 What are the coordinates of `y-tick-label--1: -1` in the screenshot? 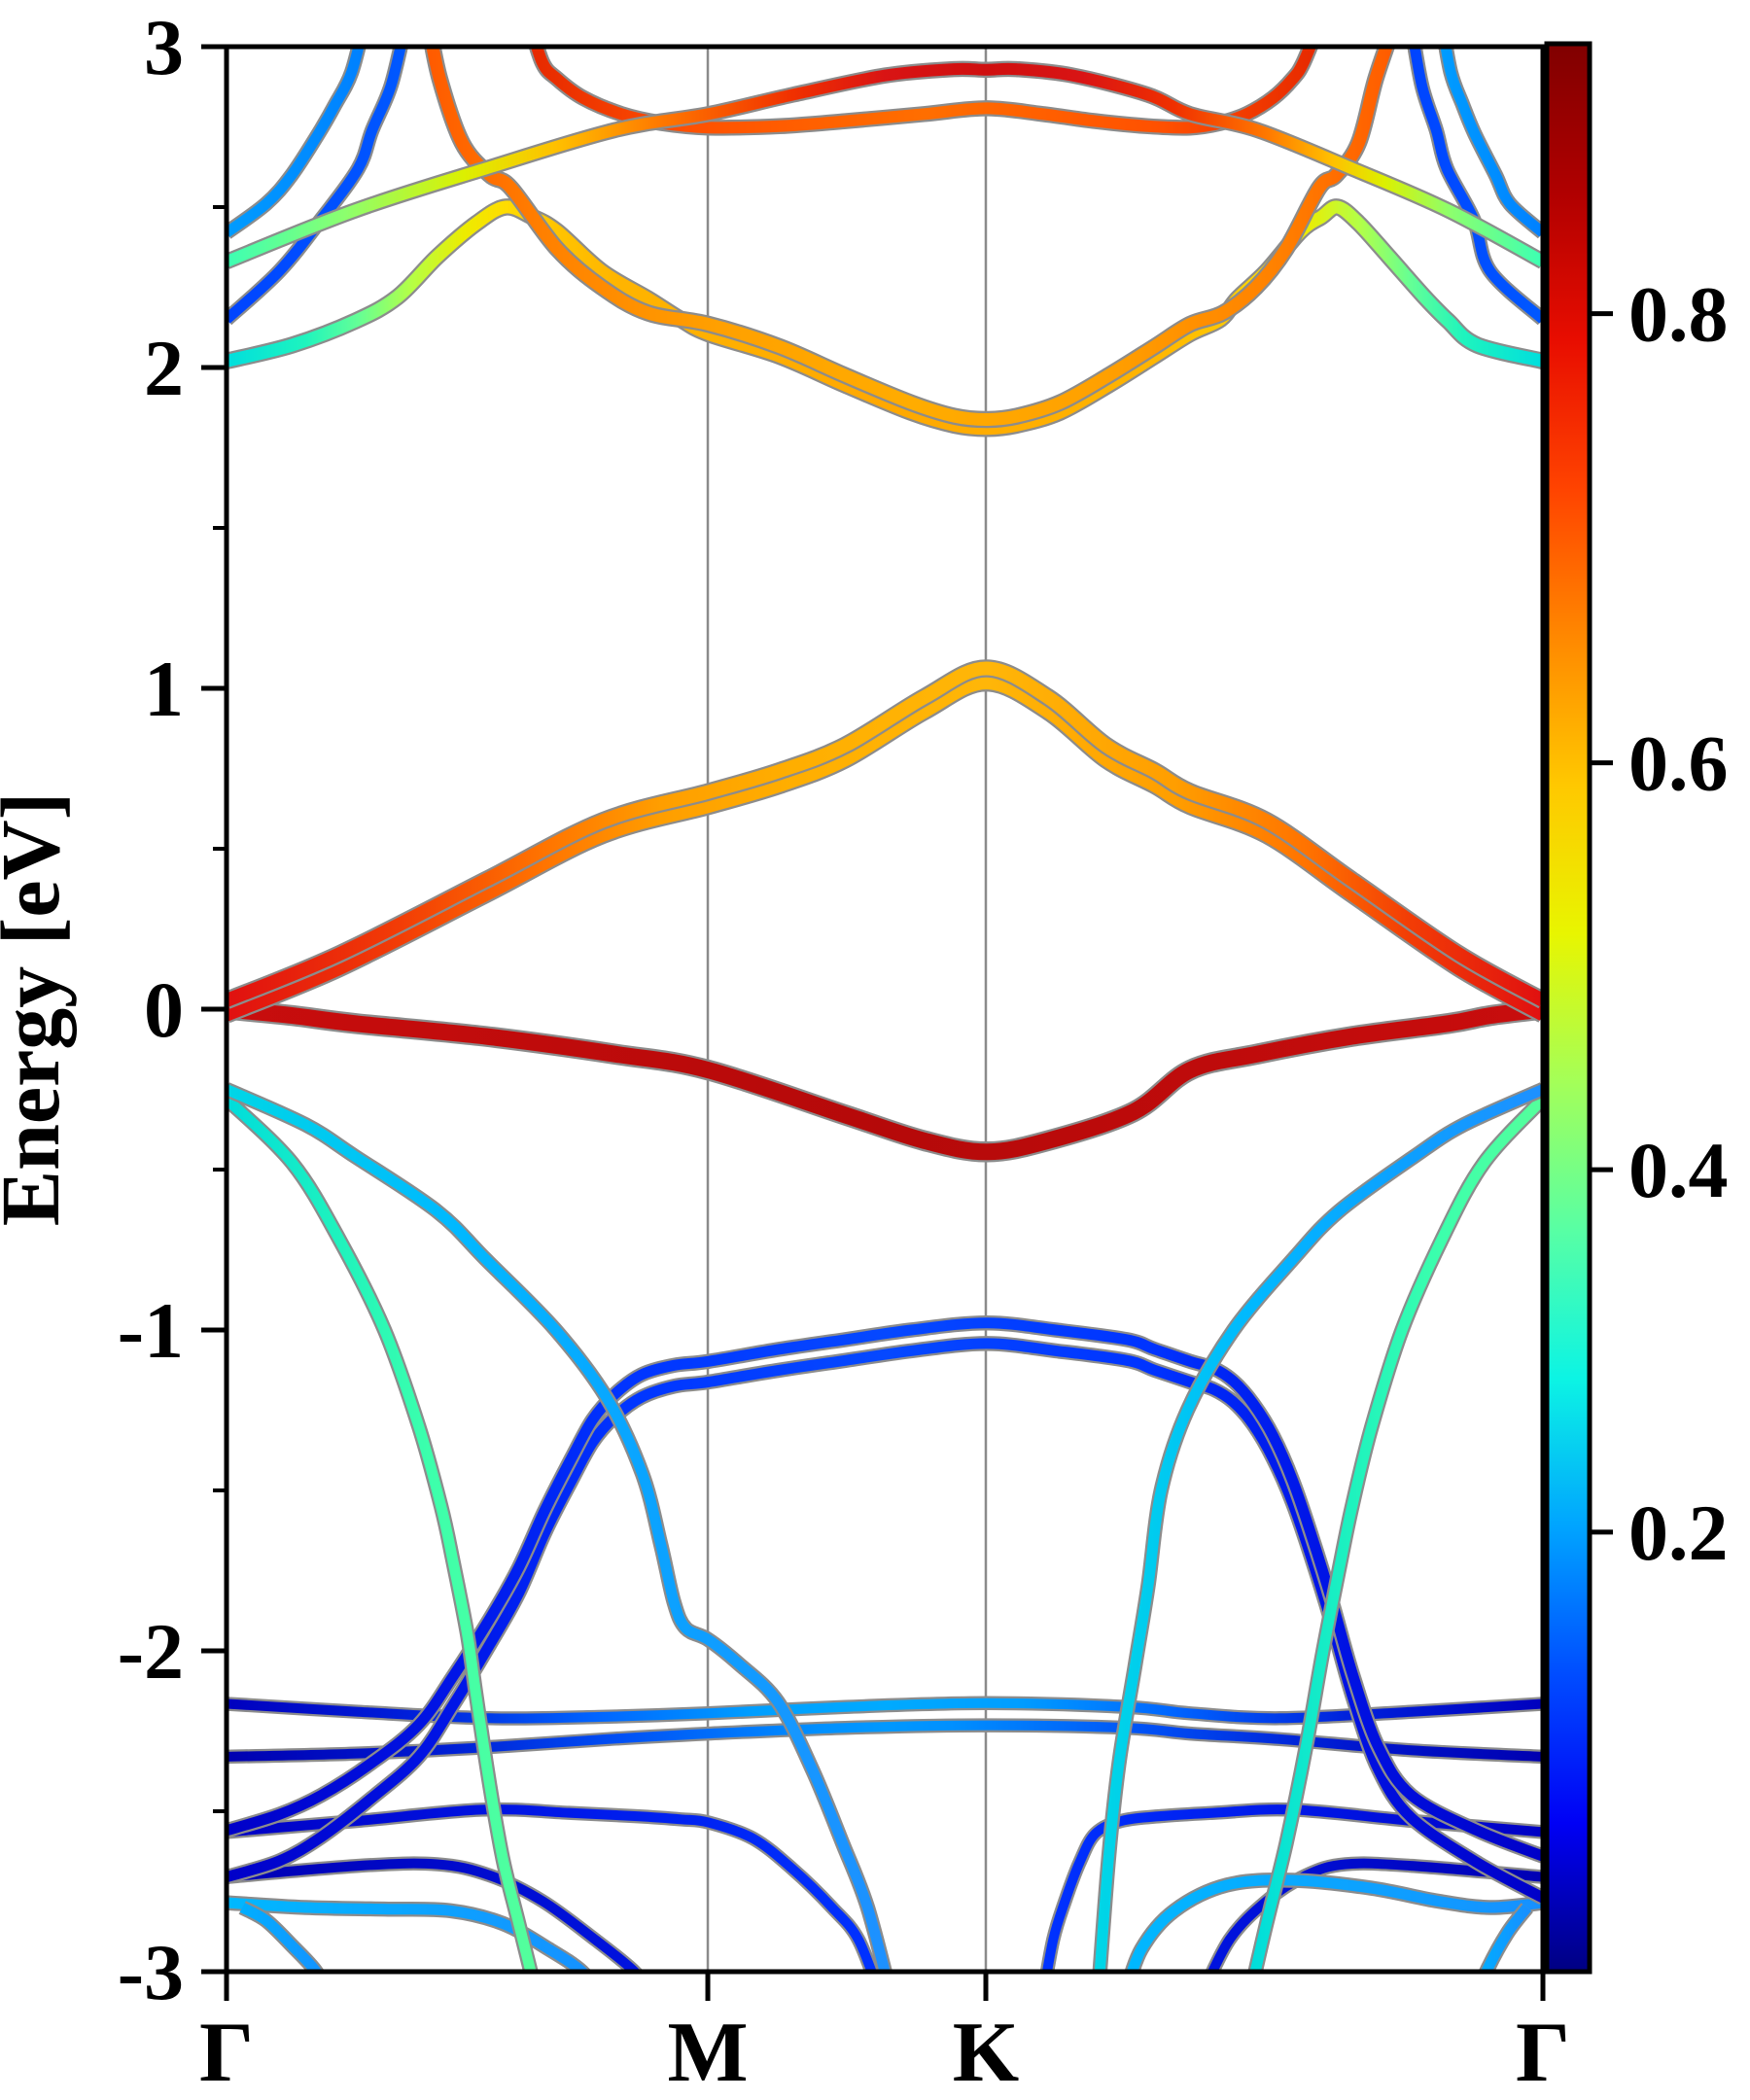 It's located at (151, 1330).